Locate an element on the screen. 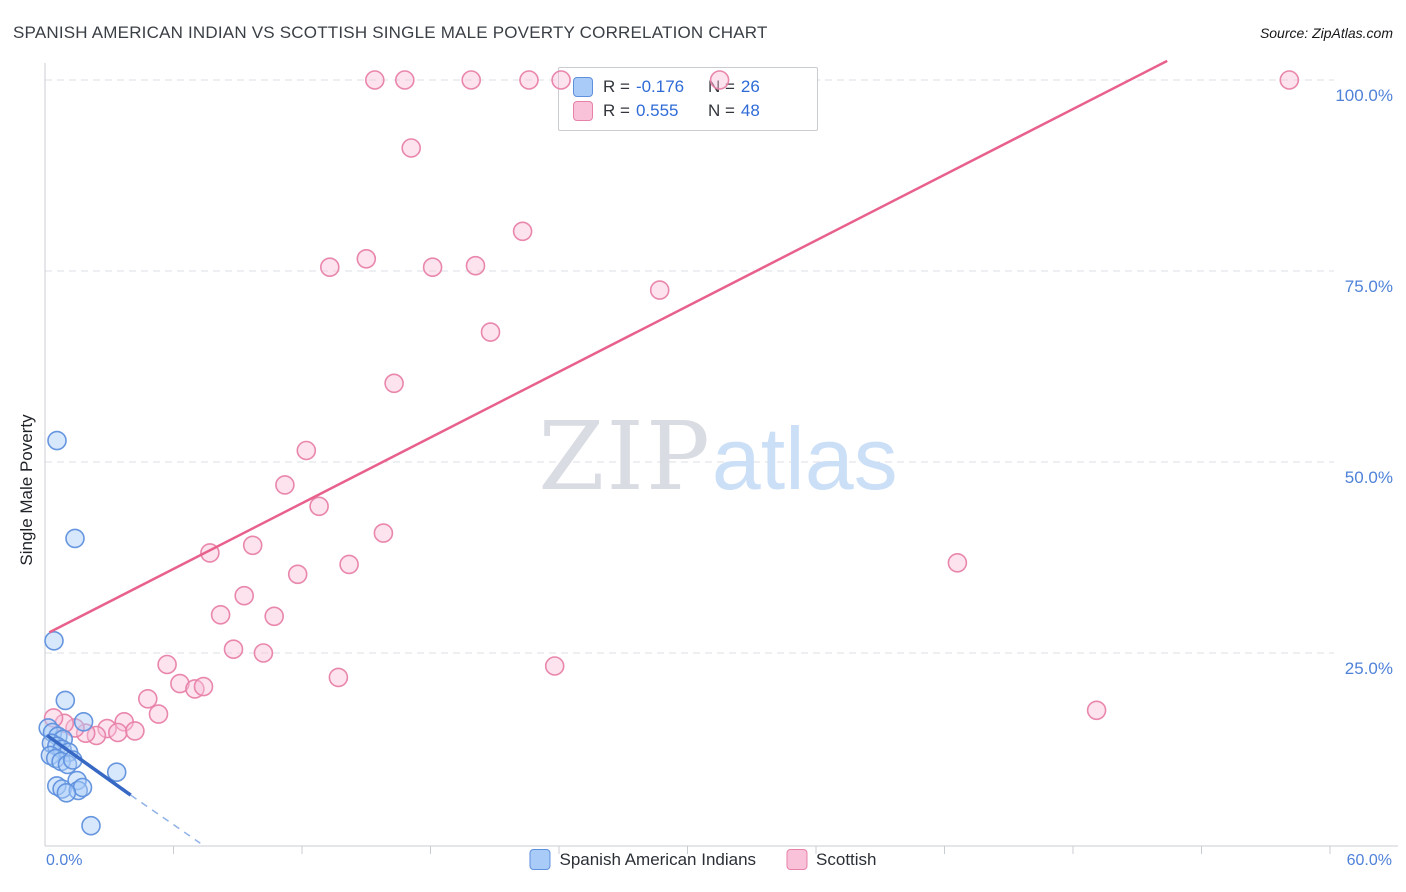 This screenshot has width=1406, height=892. r-value: -0.176 is located at coordinates (660, 86).